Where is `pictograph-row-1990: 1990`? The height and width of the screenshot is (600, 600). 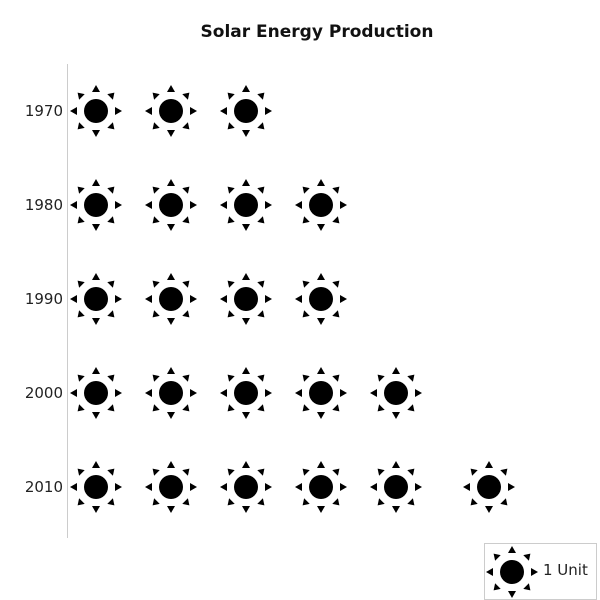 pictograph-row-1990: 1990 is located at coordinates (186, 299).